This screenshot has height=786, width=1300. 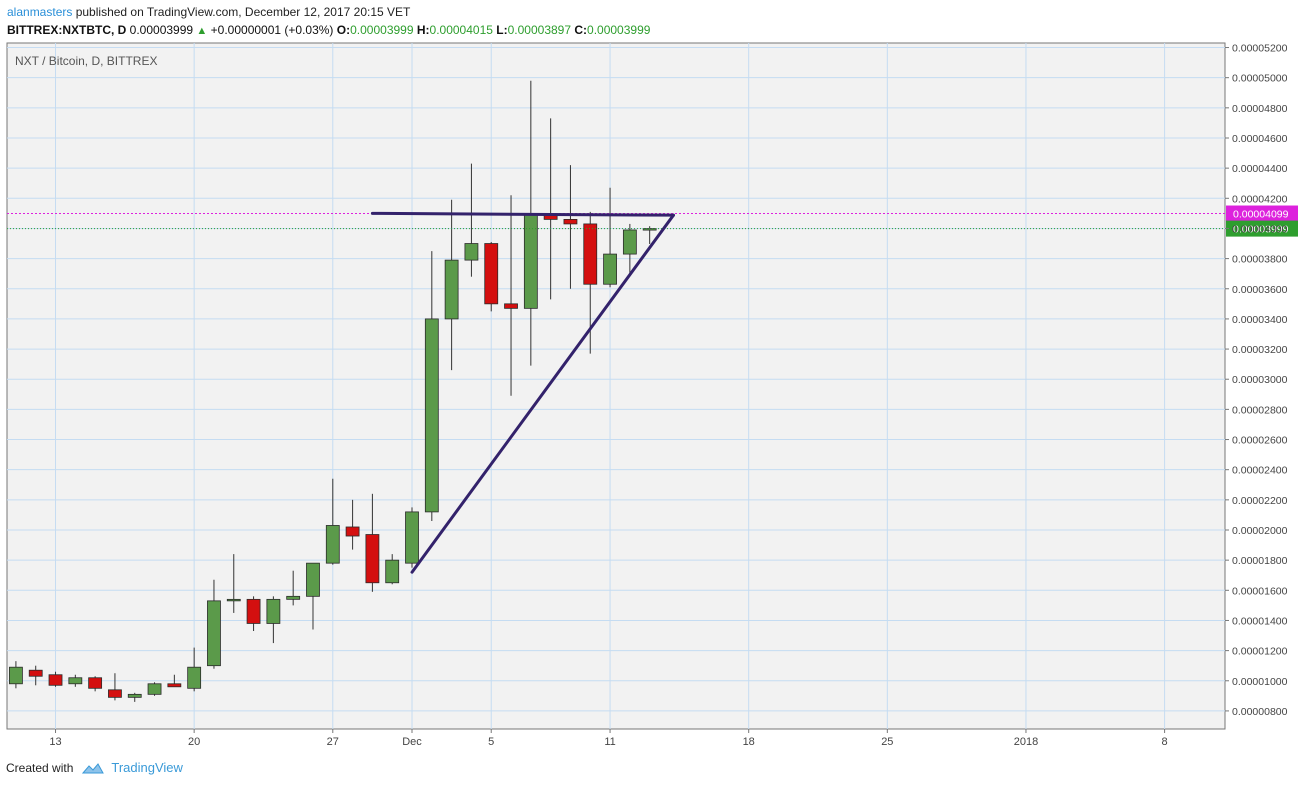 I want to click on y-tick-label: 0.00001800, so click(x=1260, y=561).